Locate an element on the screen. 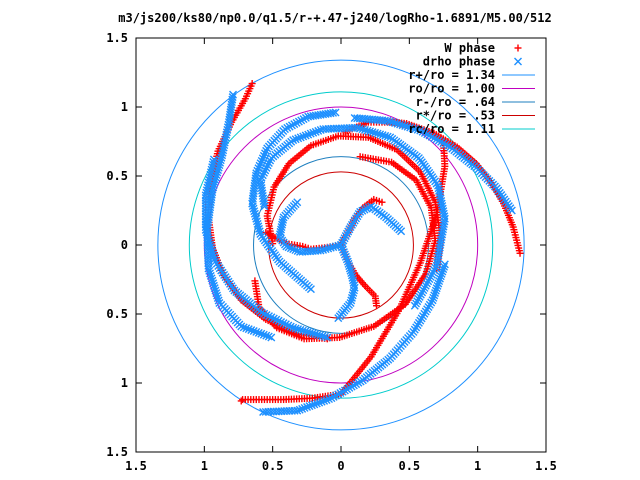  y-tick-label: 0.5 is located at coordinates (117, 176).